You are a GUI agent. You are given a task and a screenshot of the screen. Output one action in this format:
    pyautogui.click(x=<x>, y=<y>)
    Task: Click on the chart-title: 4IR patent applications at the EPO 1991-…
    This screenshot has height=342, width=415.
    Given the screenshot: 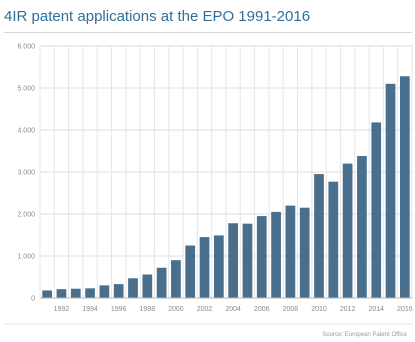 What is the action you would take?
    pyautogui.click(x=157, y=16)
    